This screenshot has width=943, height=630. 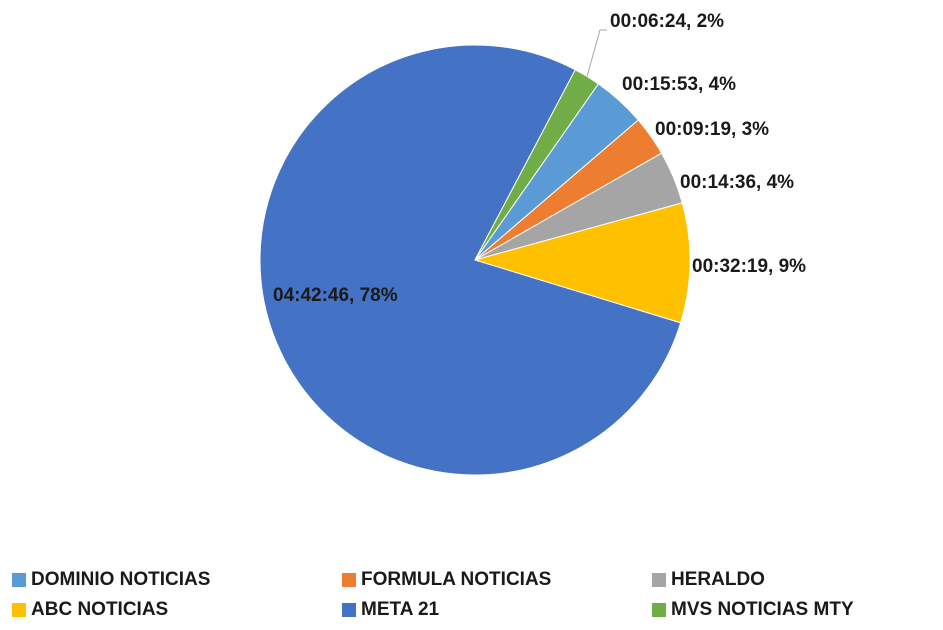 What do you see at coordinates (718, 579) in the screenshot?
I see `legend-label: HERALDO` at bounding box center [718, 579].